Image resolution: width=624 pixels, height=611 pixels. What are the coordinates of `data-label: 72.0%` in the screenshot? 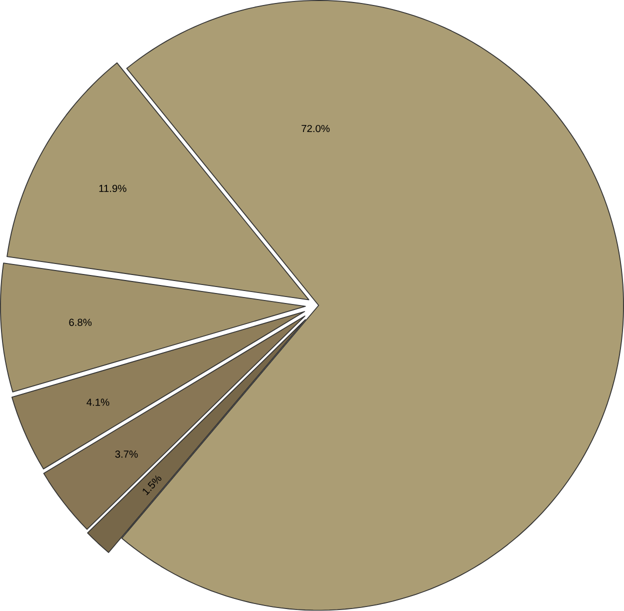 It's located at (316, 128).